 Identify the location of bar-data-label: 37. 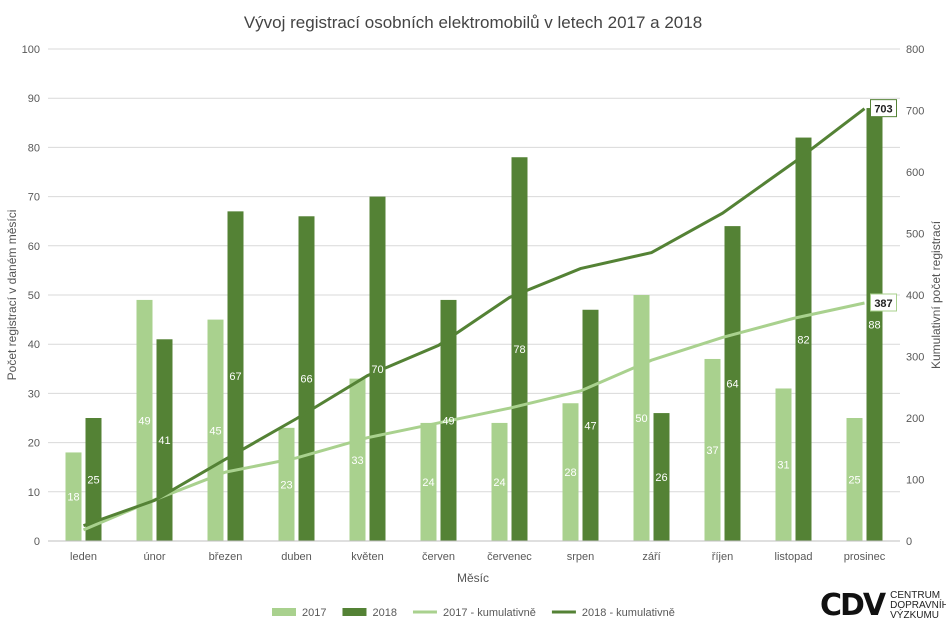
(712, 451).